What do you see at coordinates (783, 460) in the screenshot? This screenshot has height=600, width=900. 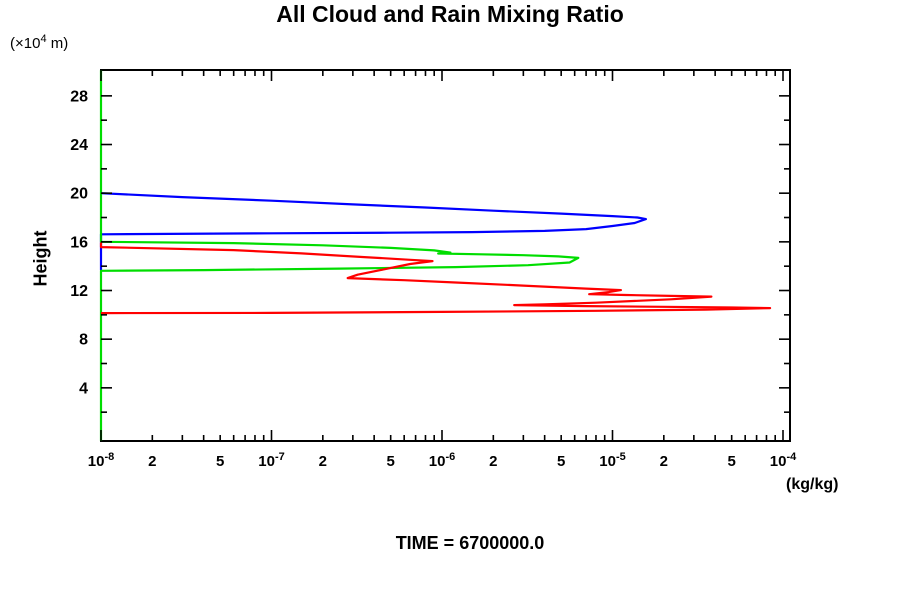 I see `svg-text: 10⁻⁴` at bounding box center [783, 460].